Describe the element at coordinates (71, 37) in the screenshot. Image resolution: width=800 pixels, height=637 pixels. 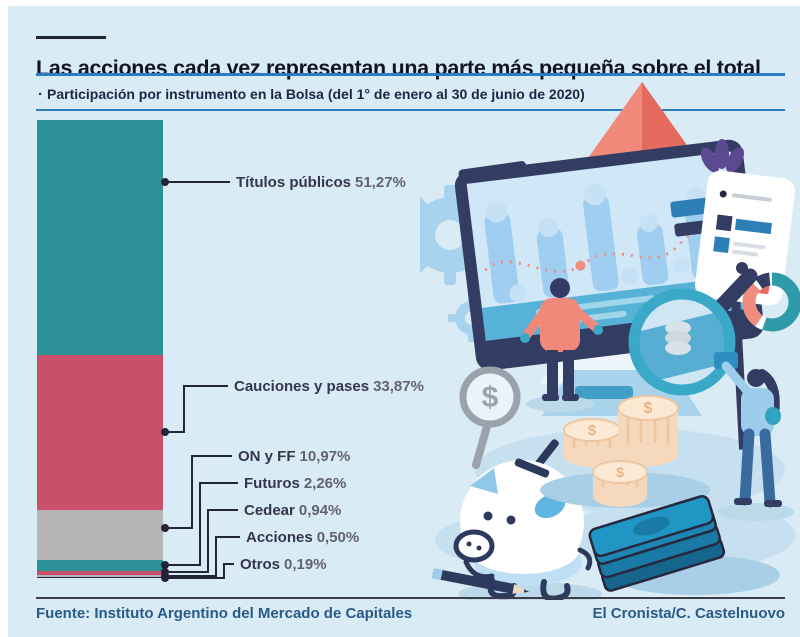
I see `title-tick-mark` at that location.